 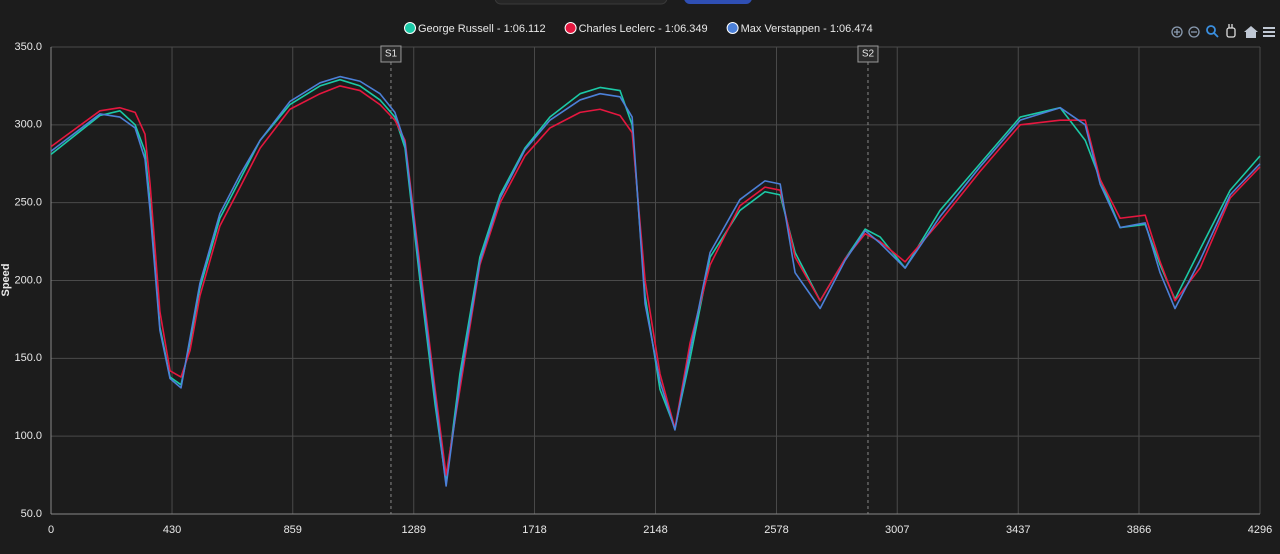 What do you see at coordinates (28, 436) in the screenshot?
I see `y-tick-label: 100.0` at bounding box center [28, 436].